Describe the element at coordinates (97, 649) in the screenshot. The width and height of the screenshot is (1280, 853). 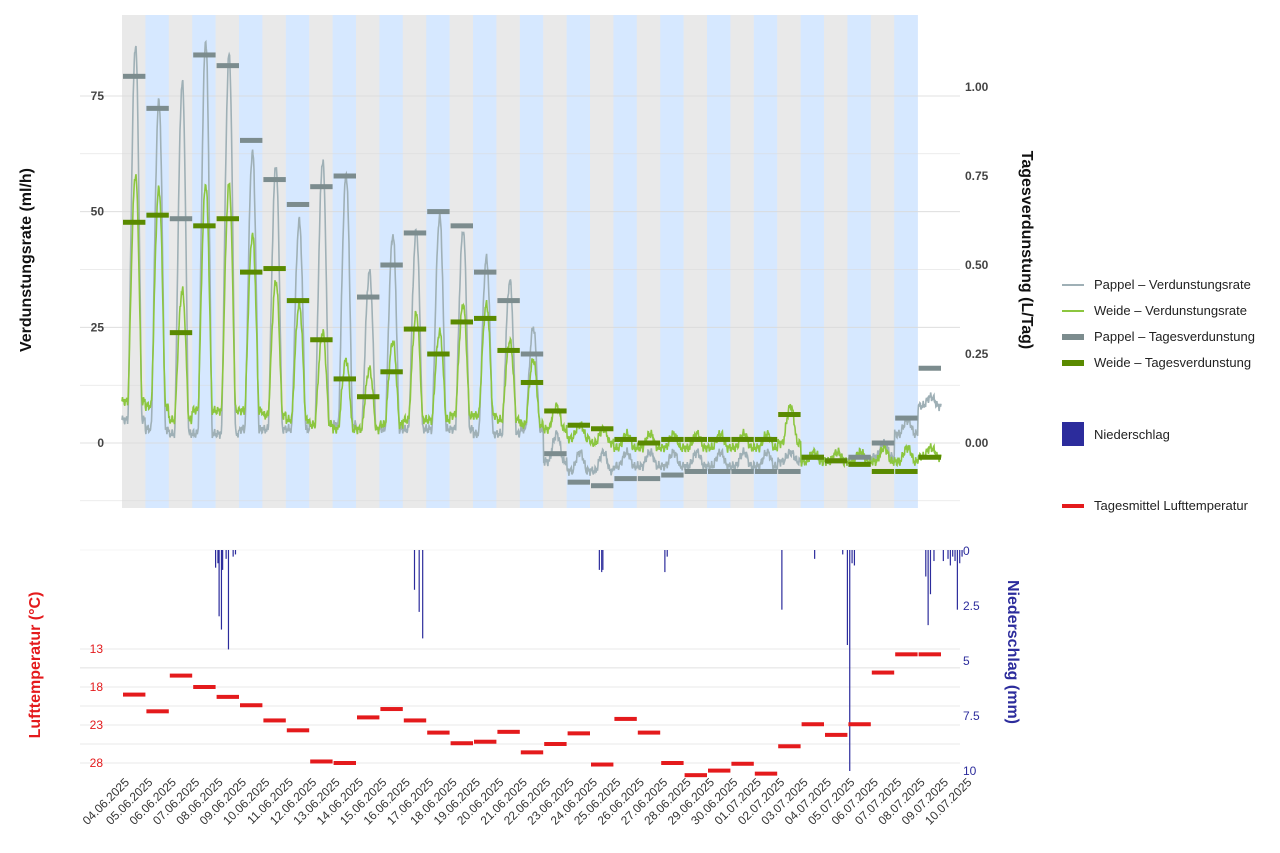
I see `bottom-left-tick-label: 13` at that location.